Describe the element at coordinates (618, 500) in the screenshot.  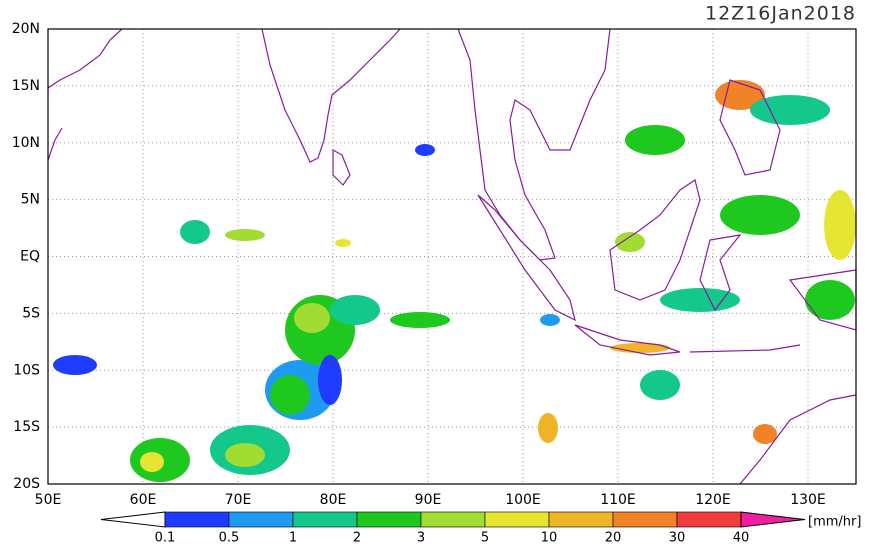
I see `lon-label: 110E` at that location.